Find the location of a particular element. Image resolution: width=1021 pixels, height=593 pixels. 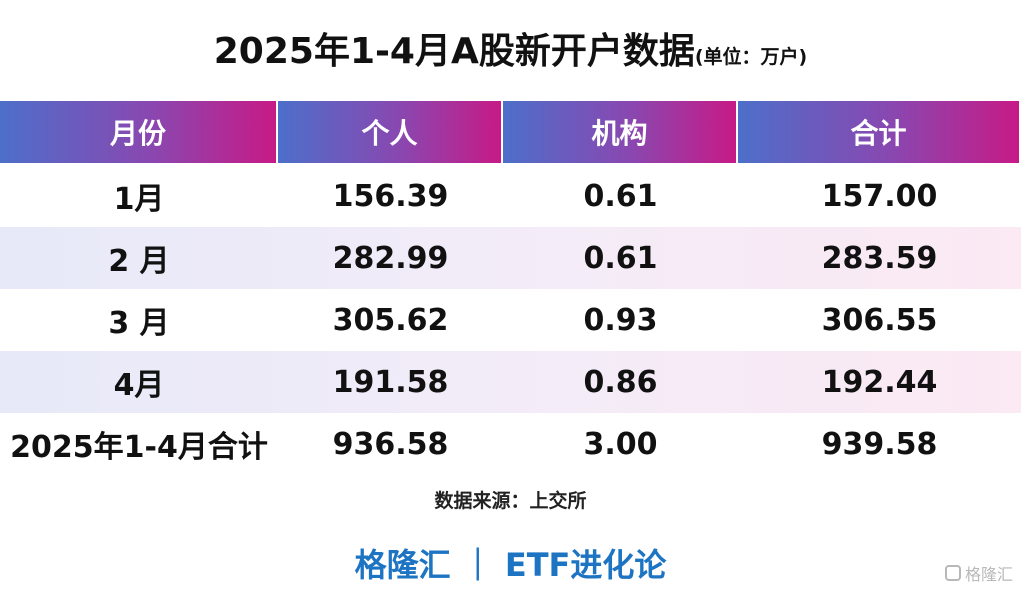

title: 2025年1-4月A股新开户数据(单位：万户) is located at coordinates (510, 48).